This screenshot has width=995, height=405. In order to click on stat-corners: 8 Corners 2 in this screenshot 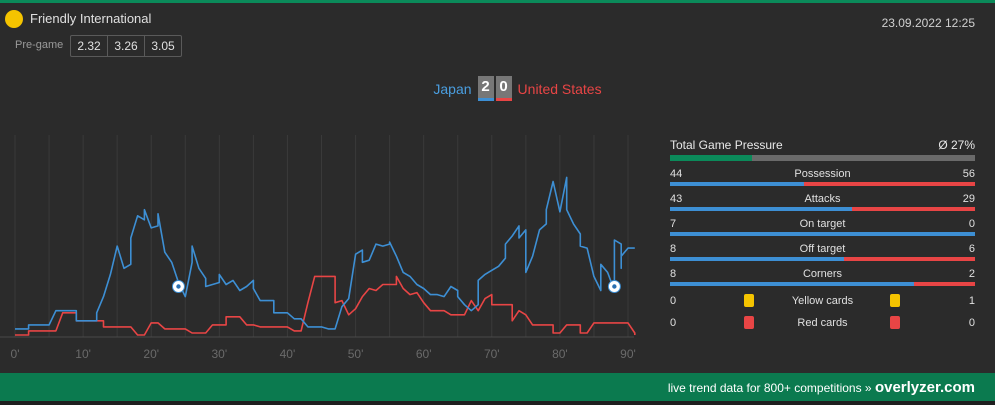, I will do `click(822, 277)`.